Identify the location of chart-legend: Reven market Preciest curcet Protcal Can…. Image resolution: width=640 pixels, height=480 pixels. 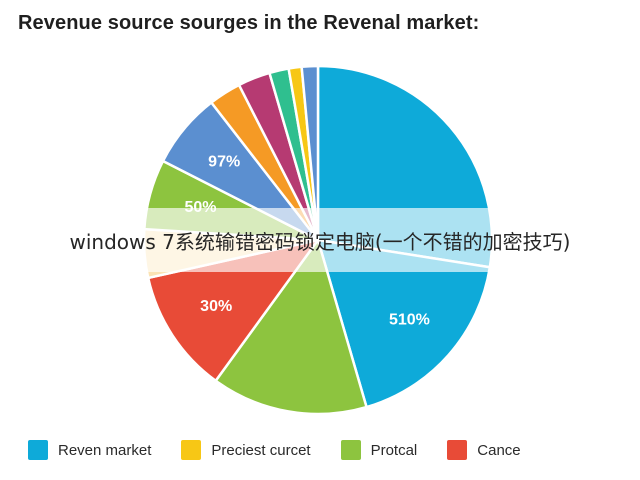
(328, 450).